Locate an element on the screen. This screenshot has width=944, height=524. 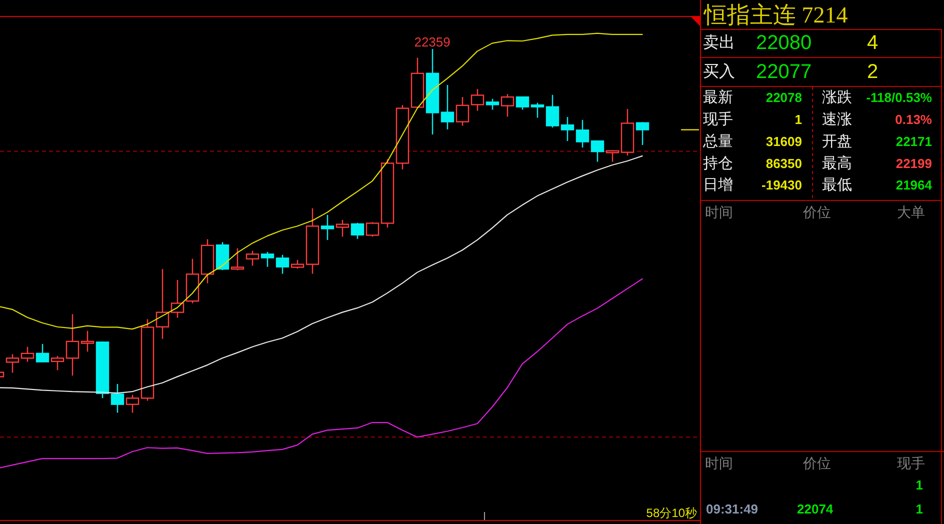
text: 31609 is located at coordinates (784, 142).